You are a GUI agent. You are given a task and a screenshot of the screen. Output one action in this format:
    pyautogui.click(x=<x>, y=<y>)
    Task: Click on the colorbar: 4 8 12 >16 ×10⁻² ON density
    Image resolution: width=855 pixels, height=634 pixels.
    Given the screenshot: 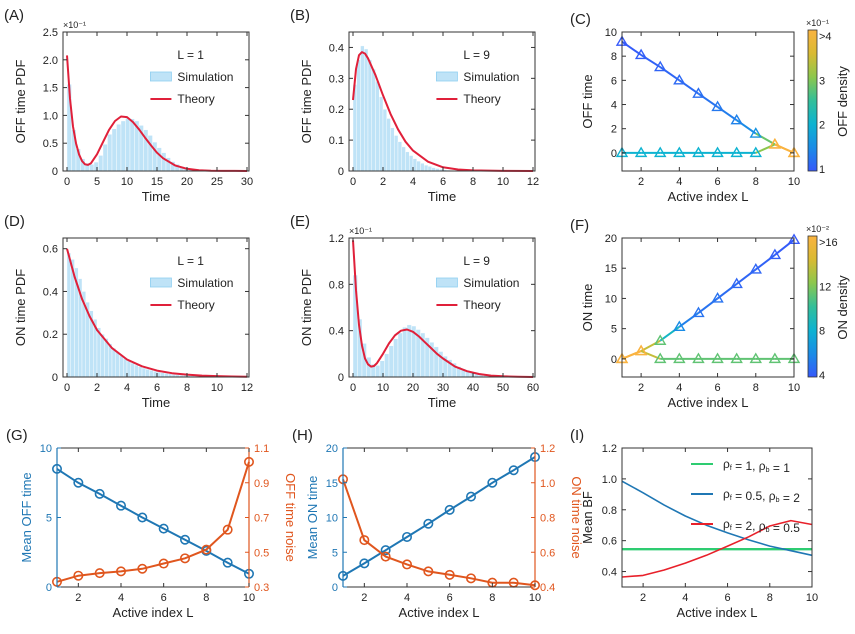 What is the action you would take?
    pyautogui.click(x=828, y=303)
    